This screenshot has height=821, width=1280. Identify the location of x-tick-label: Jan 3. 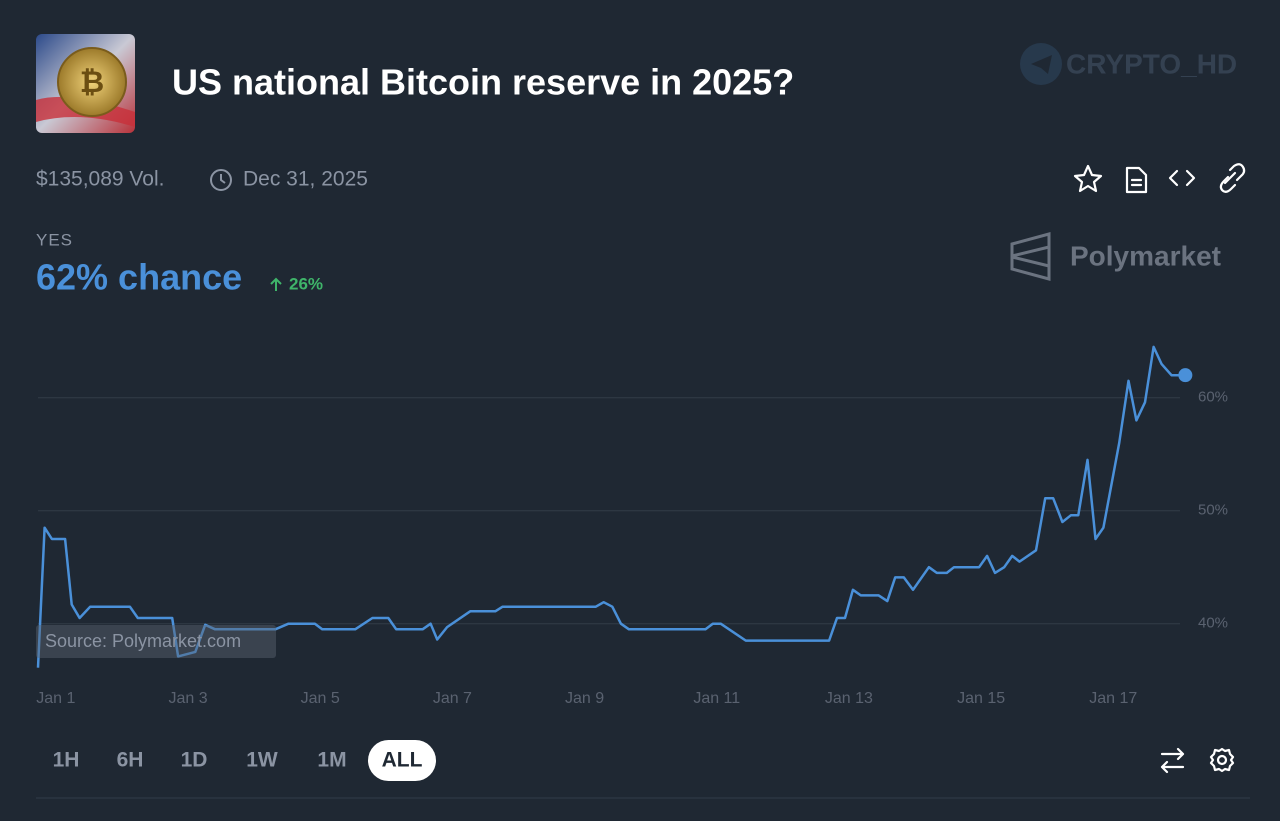
(187, 698).